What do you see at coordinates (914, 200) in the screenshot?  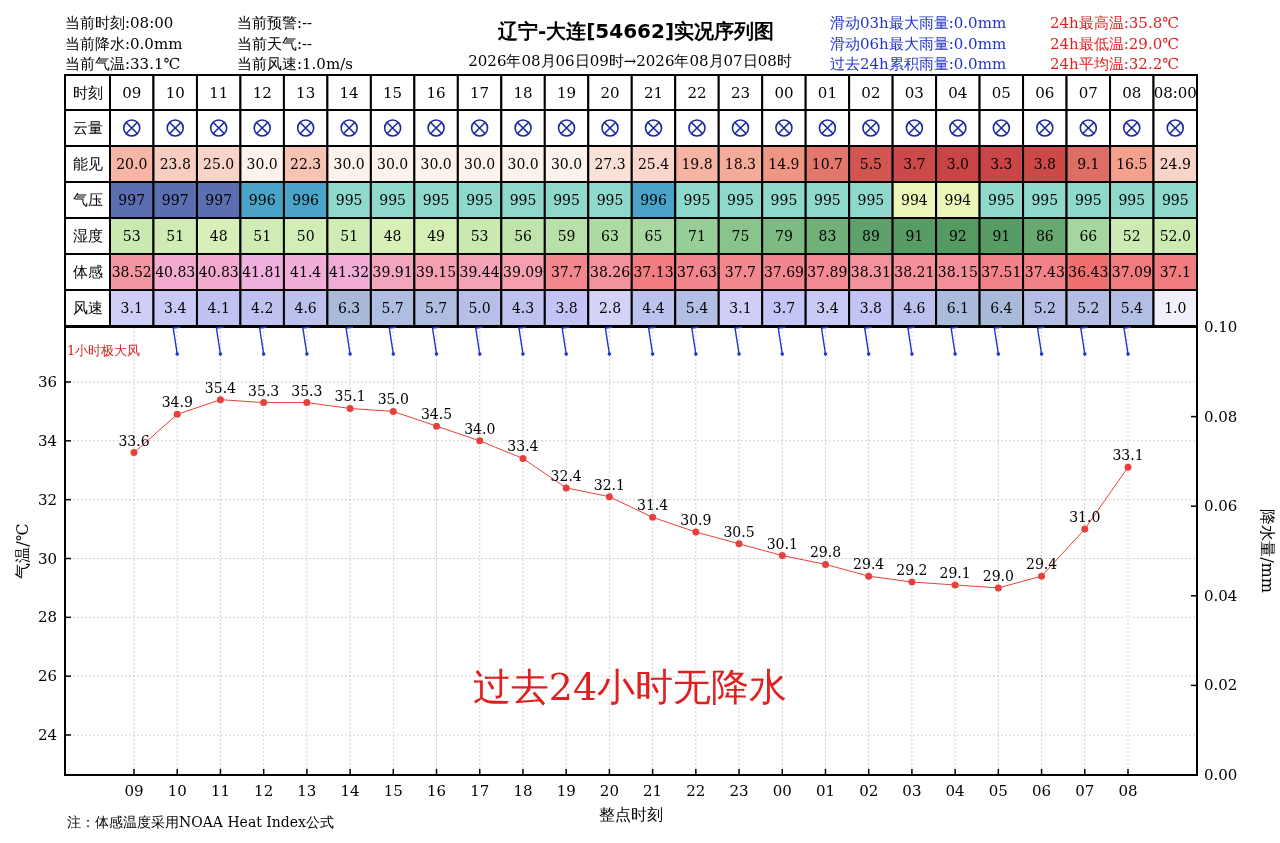 I see `data-label: 994` at bounding box center [914, 200].